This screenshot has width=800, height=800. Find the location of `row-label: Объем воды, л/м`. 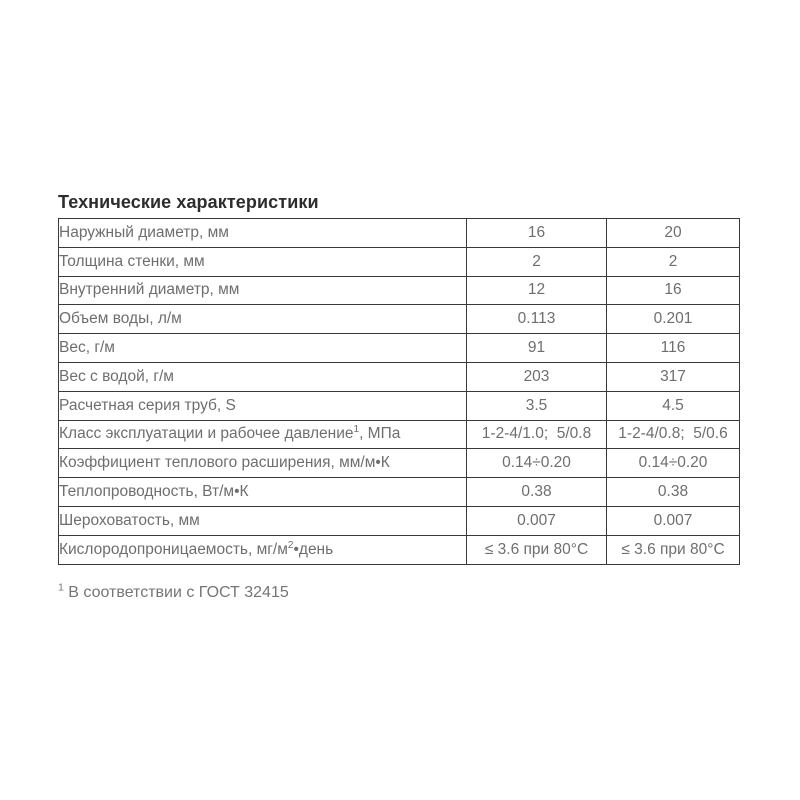

row-label: Объем воды, л/м is located at coordinates (262, 319).